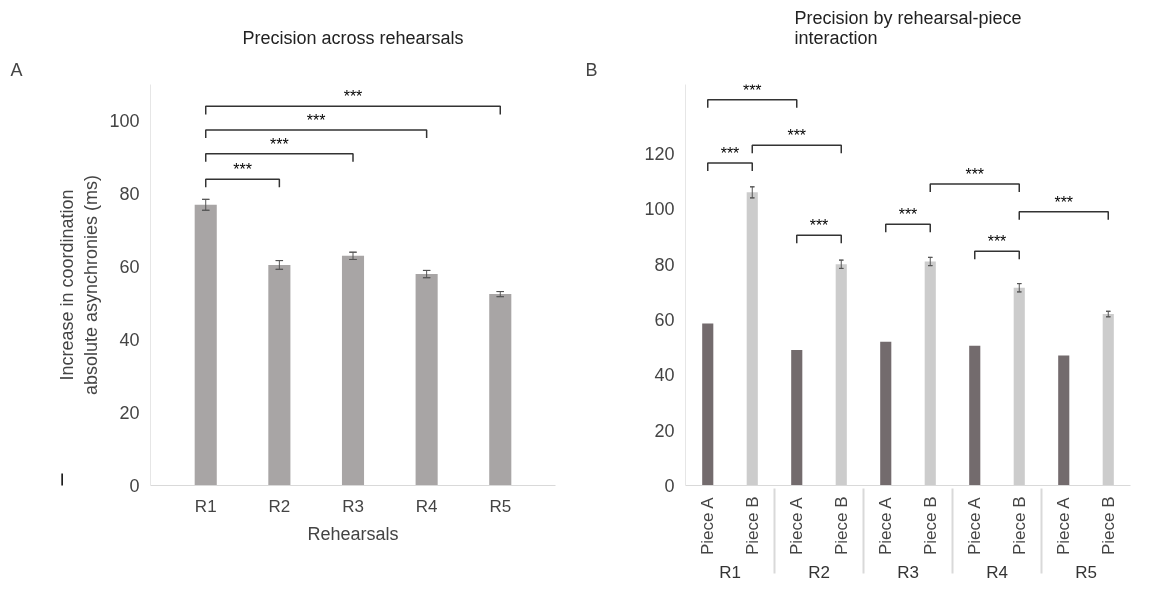  I want to click on text: B, so click(591, 69).